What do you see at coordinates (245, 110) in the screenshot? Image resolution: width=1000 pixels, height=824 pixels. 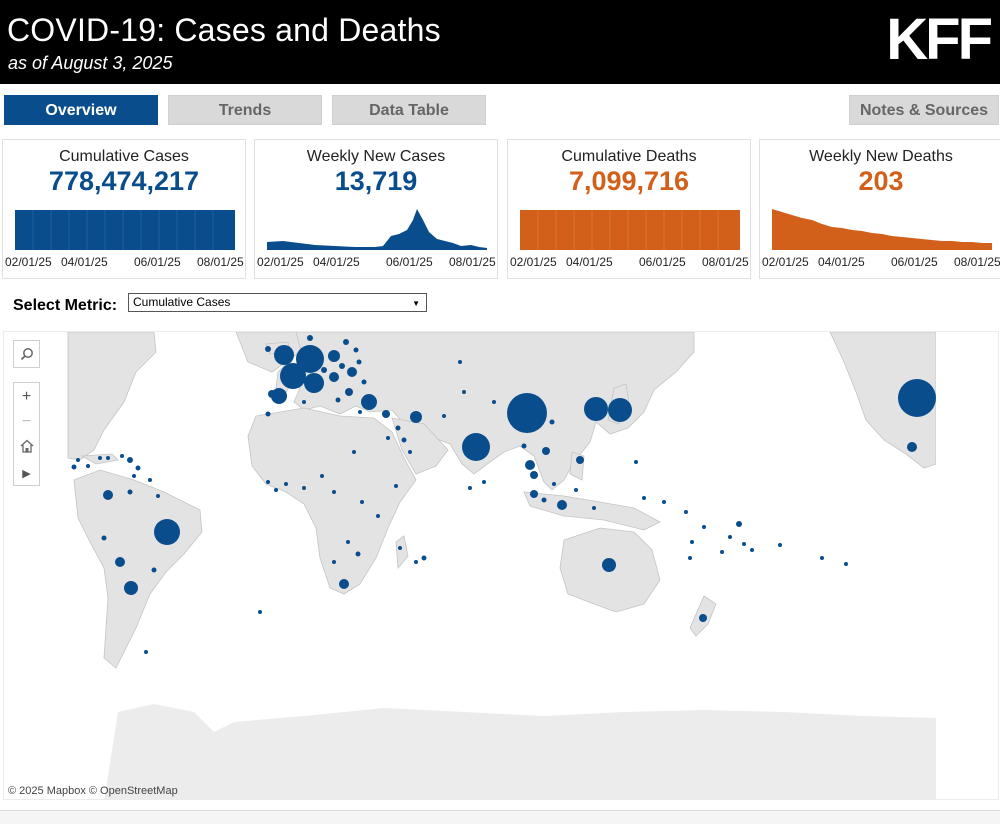 I see `tab-trends: Trends` at bounding box center [245, 110].